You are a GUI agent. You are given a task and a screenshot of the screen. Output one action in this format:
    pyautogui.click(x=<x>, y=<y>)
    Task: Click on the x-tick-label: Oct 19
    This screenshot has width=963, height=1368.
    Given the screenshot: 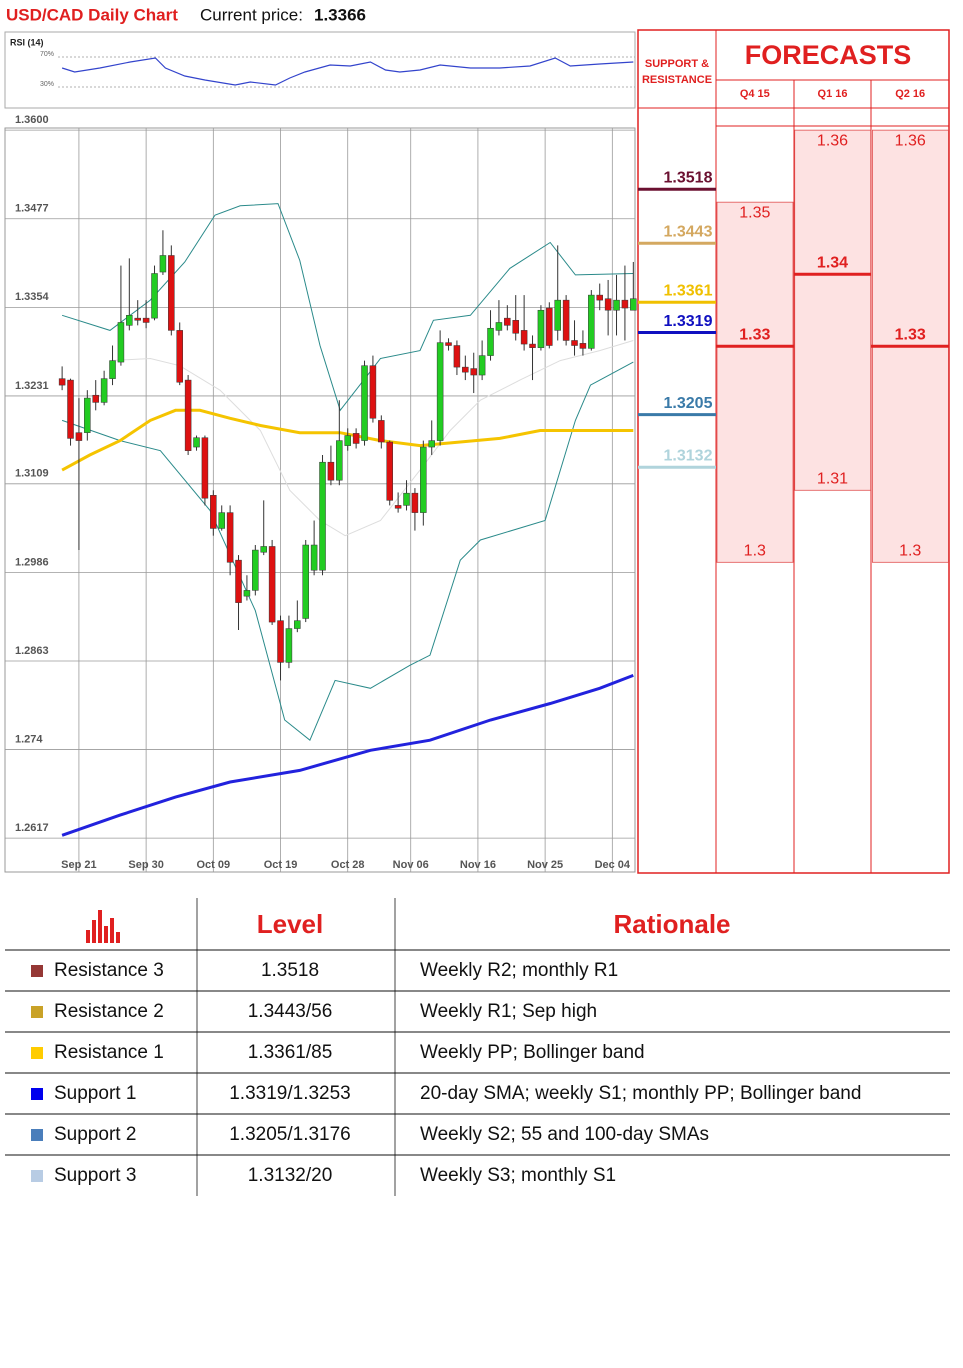 What is the action you would take?
    pyautogui.click(x=281, y=865)
    